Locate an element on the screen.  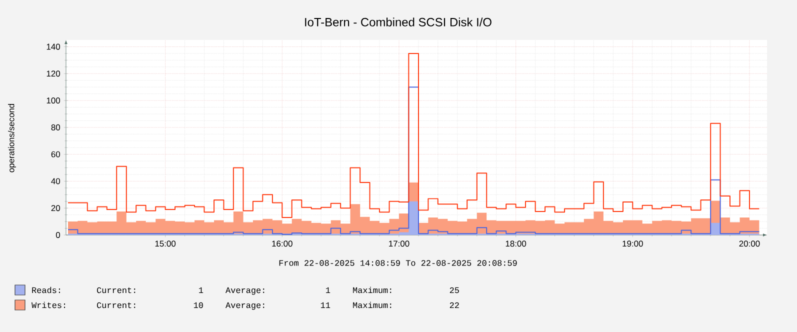
x-tick-label: 18:00 is located at coordinates (516, 243).